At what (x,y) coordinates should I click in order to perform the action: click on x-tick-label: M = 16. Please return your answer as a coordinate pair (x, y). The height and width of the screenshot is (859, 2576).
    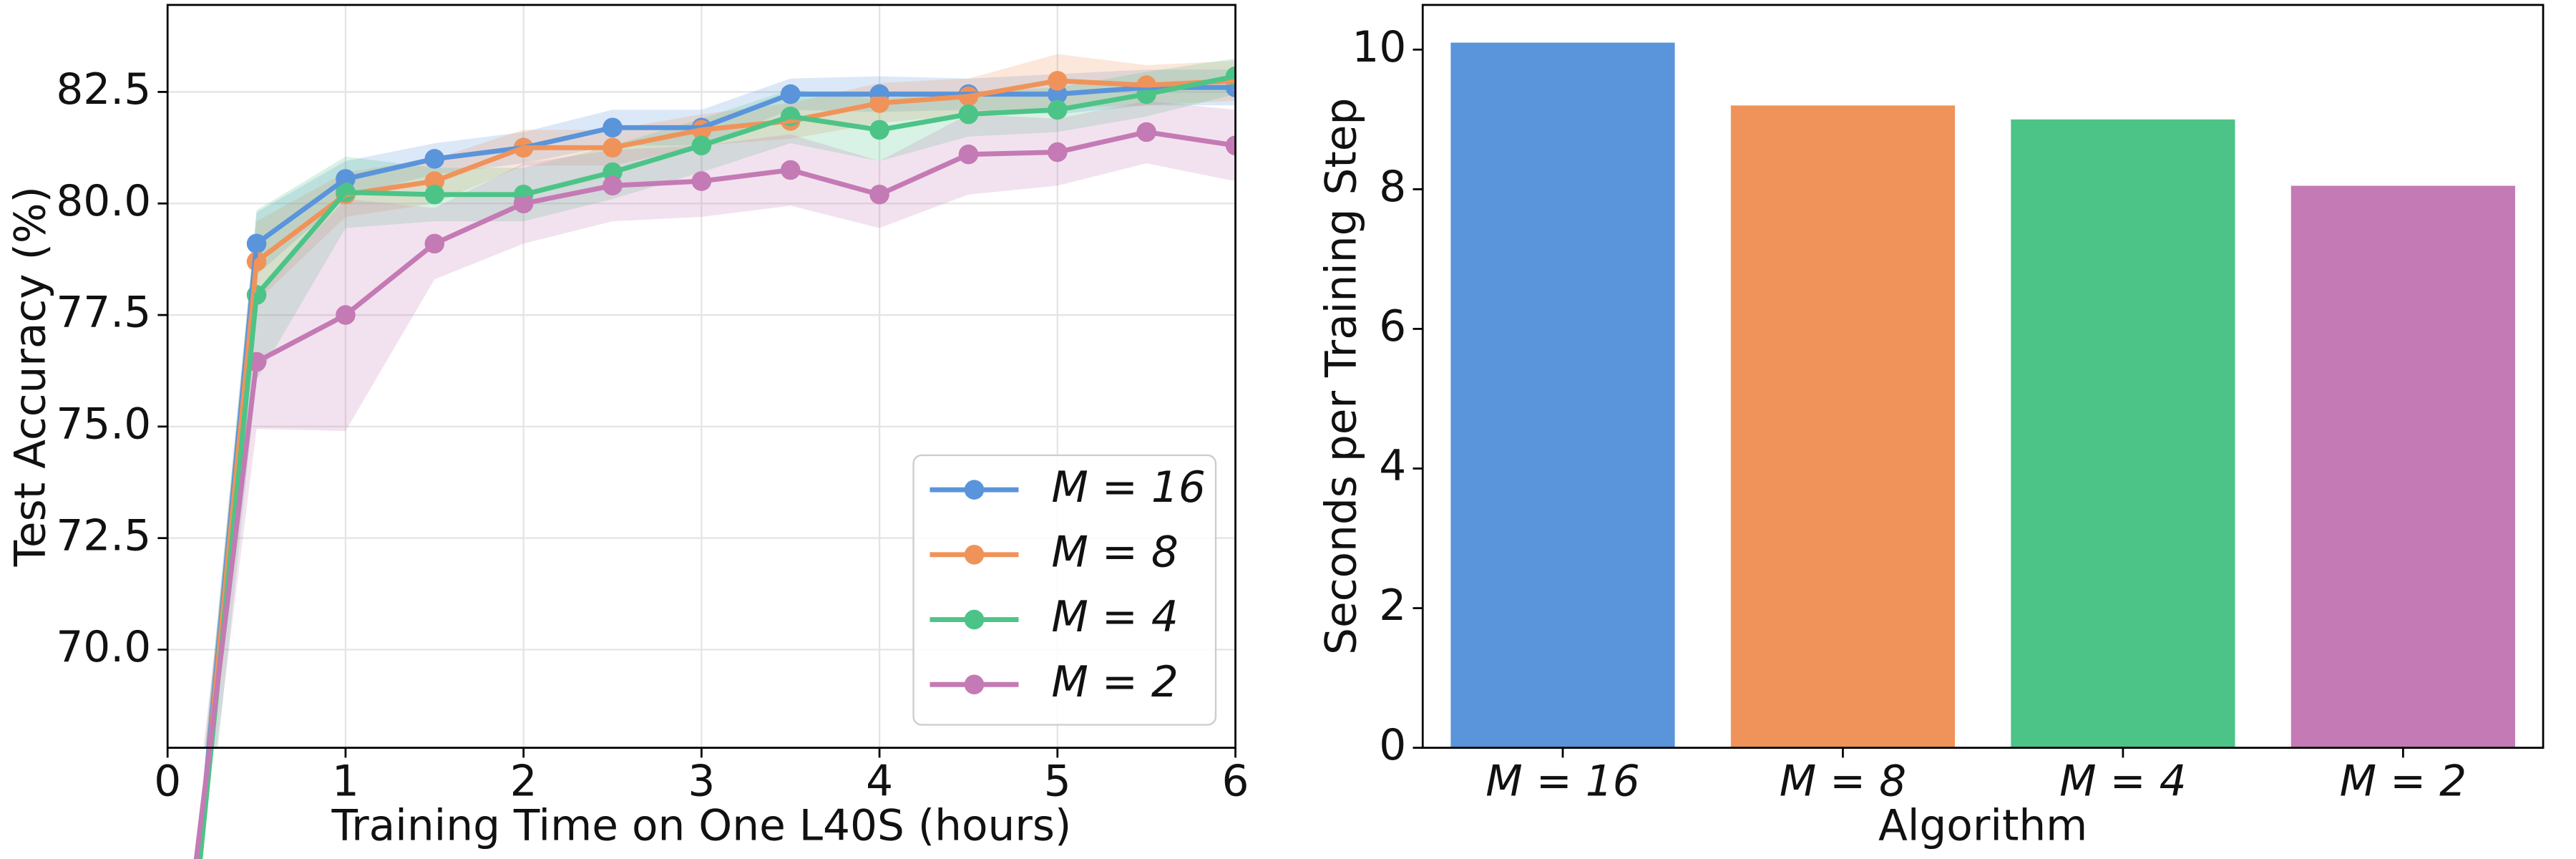
    Looking at the image, I should click on (1562, 782).